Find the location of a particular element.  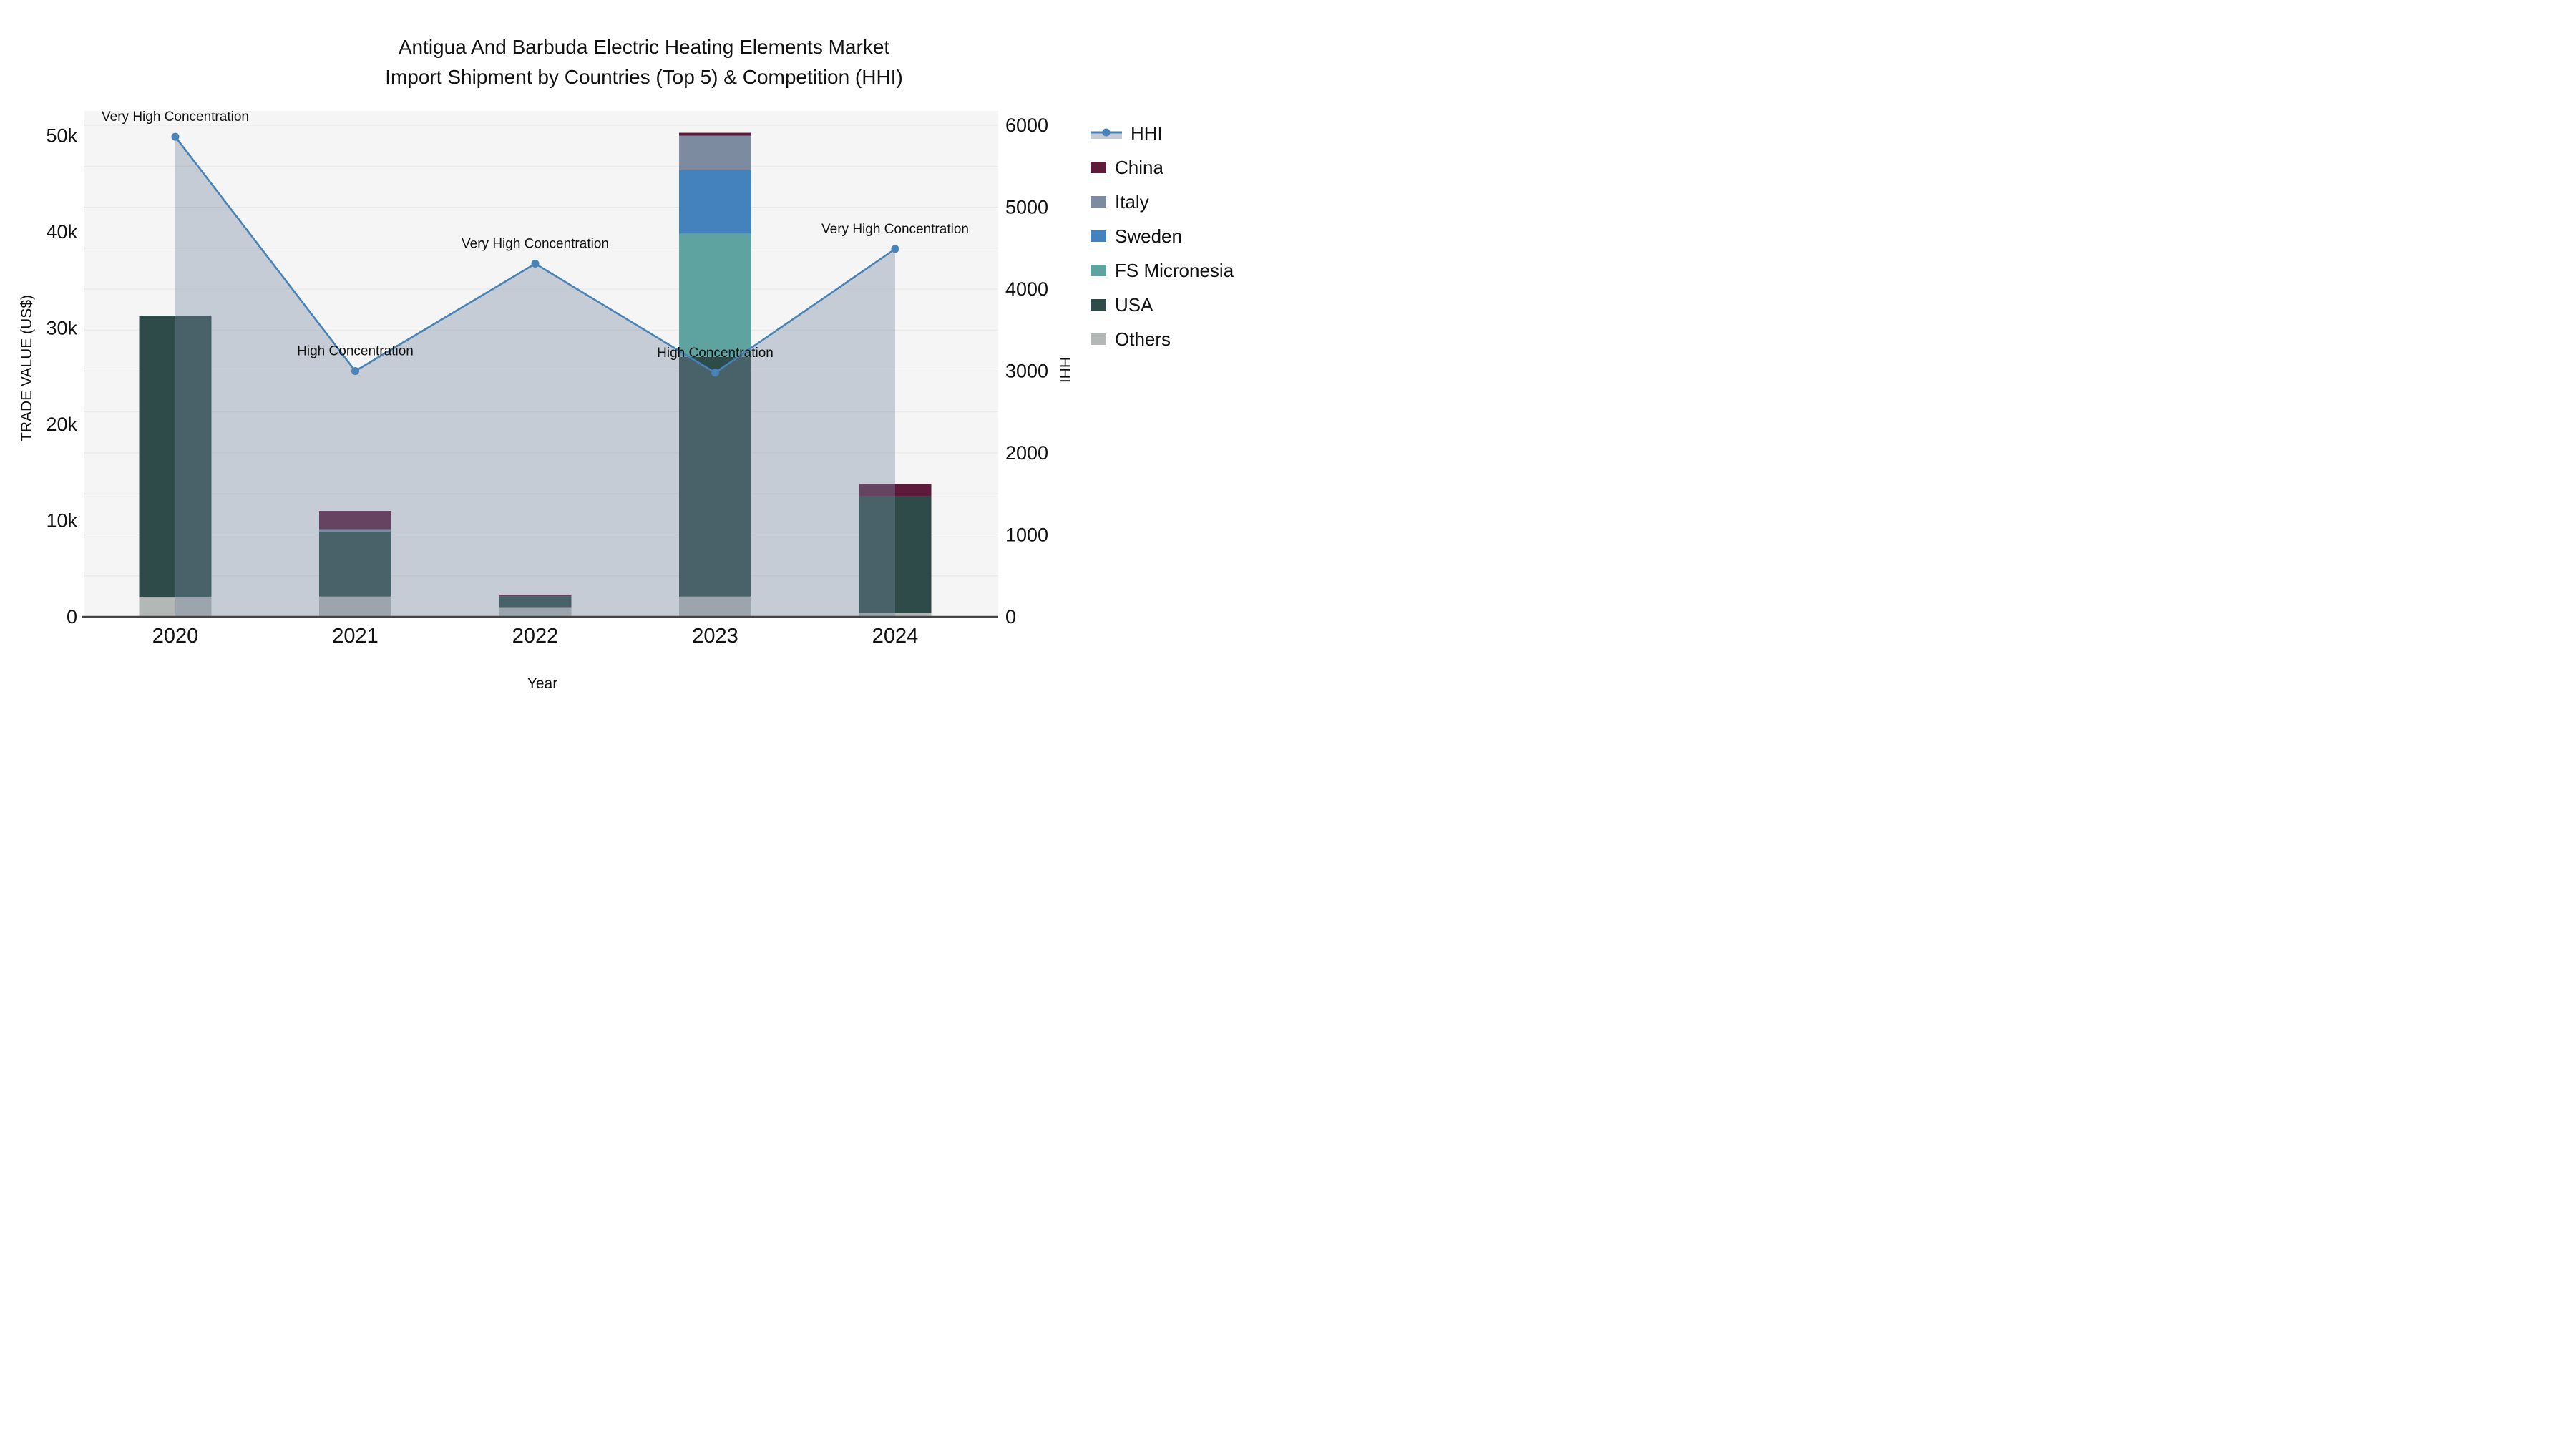

y-left-axis-title: TRADE VALUE (US$) is located at coordinates (27, 368).